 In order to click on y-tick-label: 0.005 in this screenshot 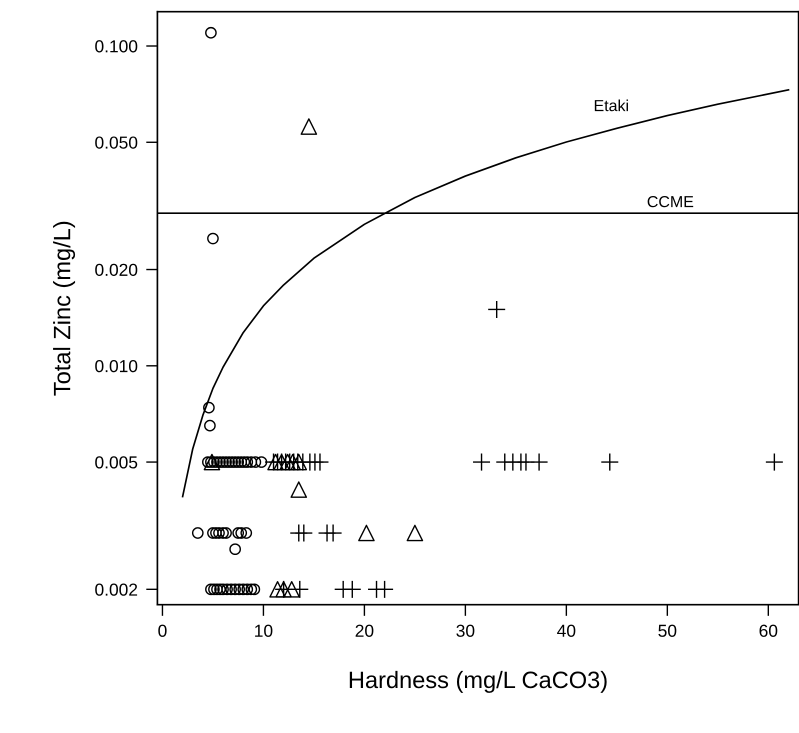, I will do `click(116, 462)`.